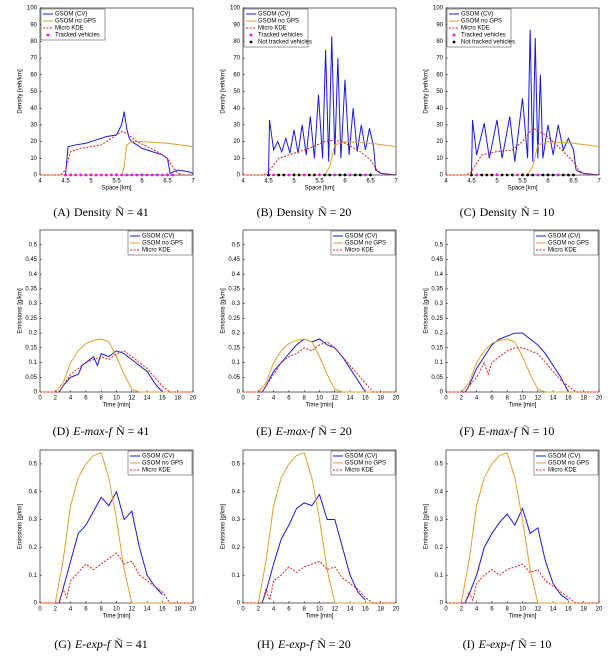 The width and height of the screenshot is (611, 664). I want to click on caption-part: Ñ = 20, so click(334, 431).